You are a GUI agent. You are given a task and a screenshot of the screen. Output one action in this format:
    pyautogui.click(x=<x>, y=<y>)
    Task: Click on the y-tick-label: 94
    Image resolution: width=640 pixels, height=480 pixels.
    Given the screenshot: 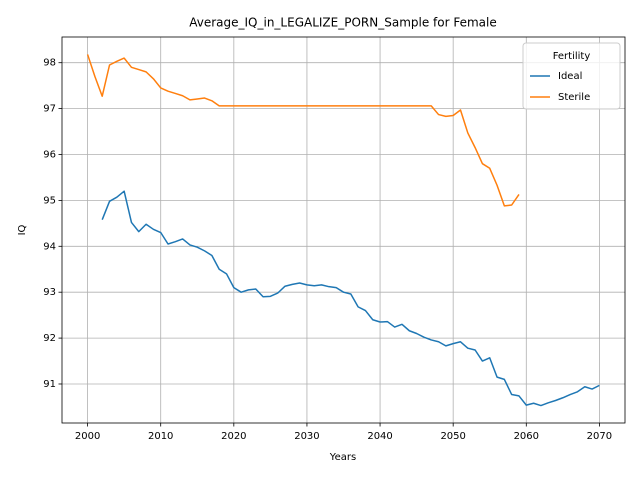 What is the action you would take?
    pyautogui.click(x=49, y=246)
    